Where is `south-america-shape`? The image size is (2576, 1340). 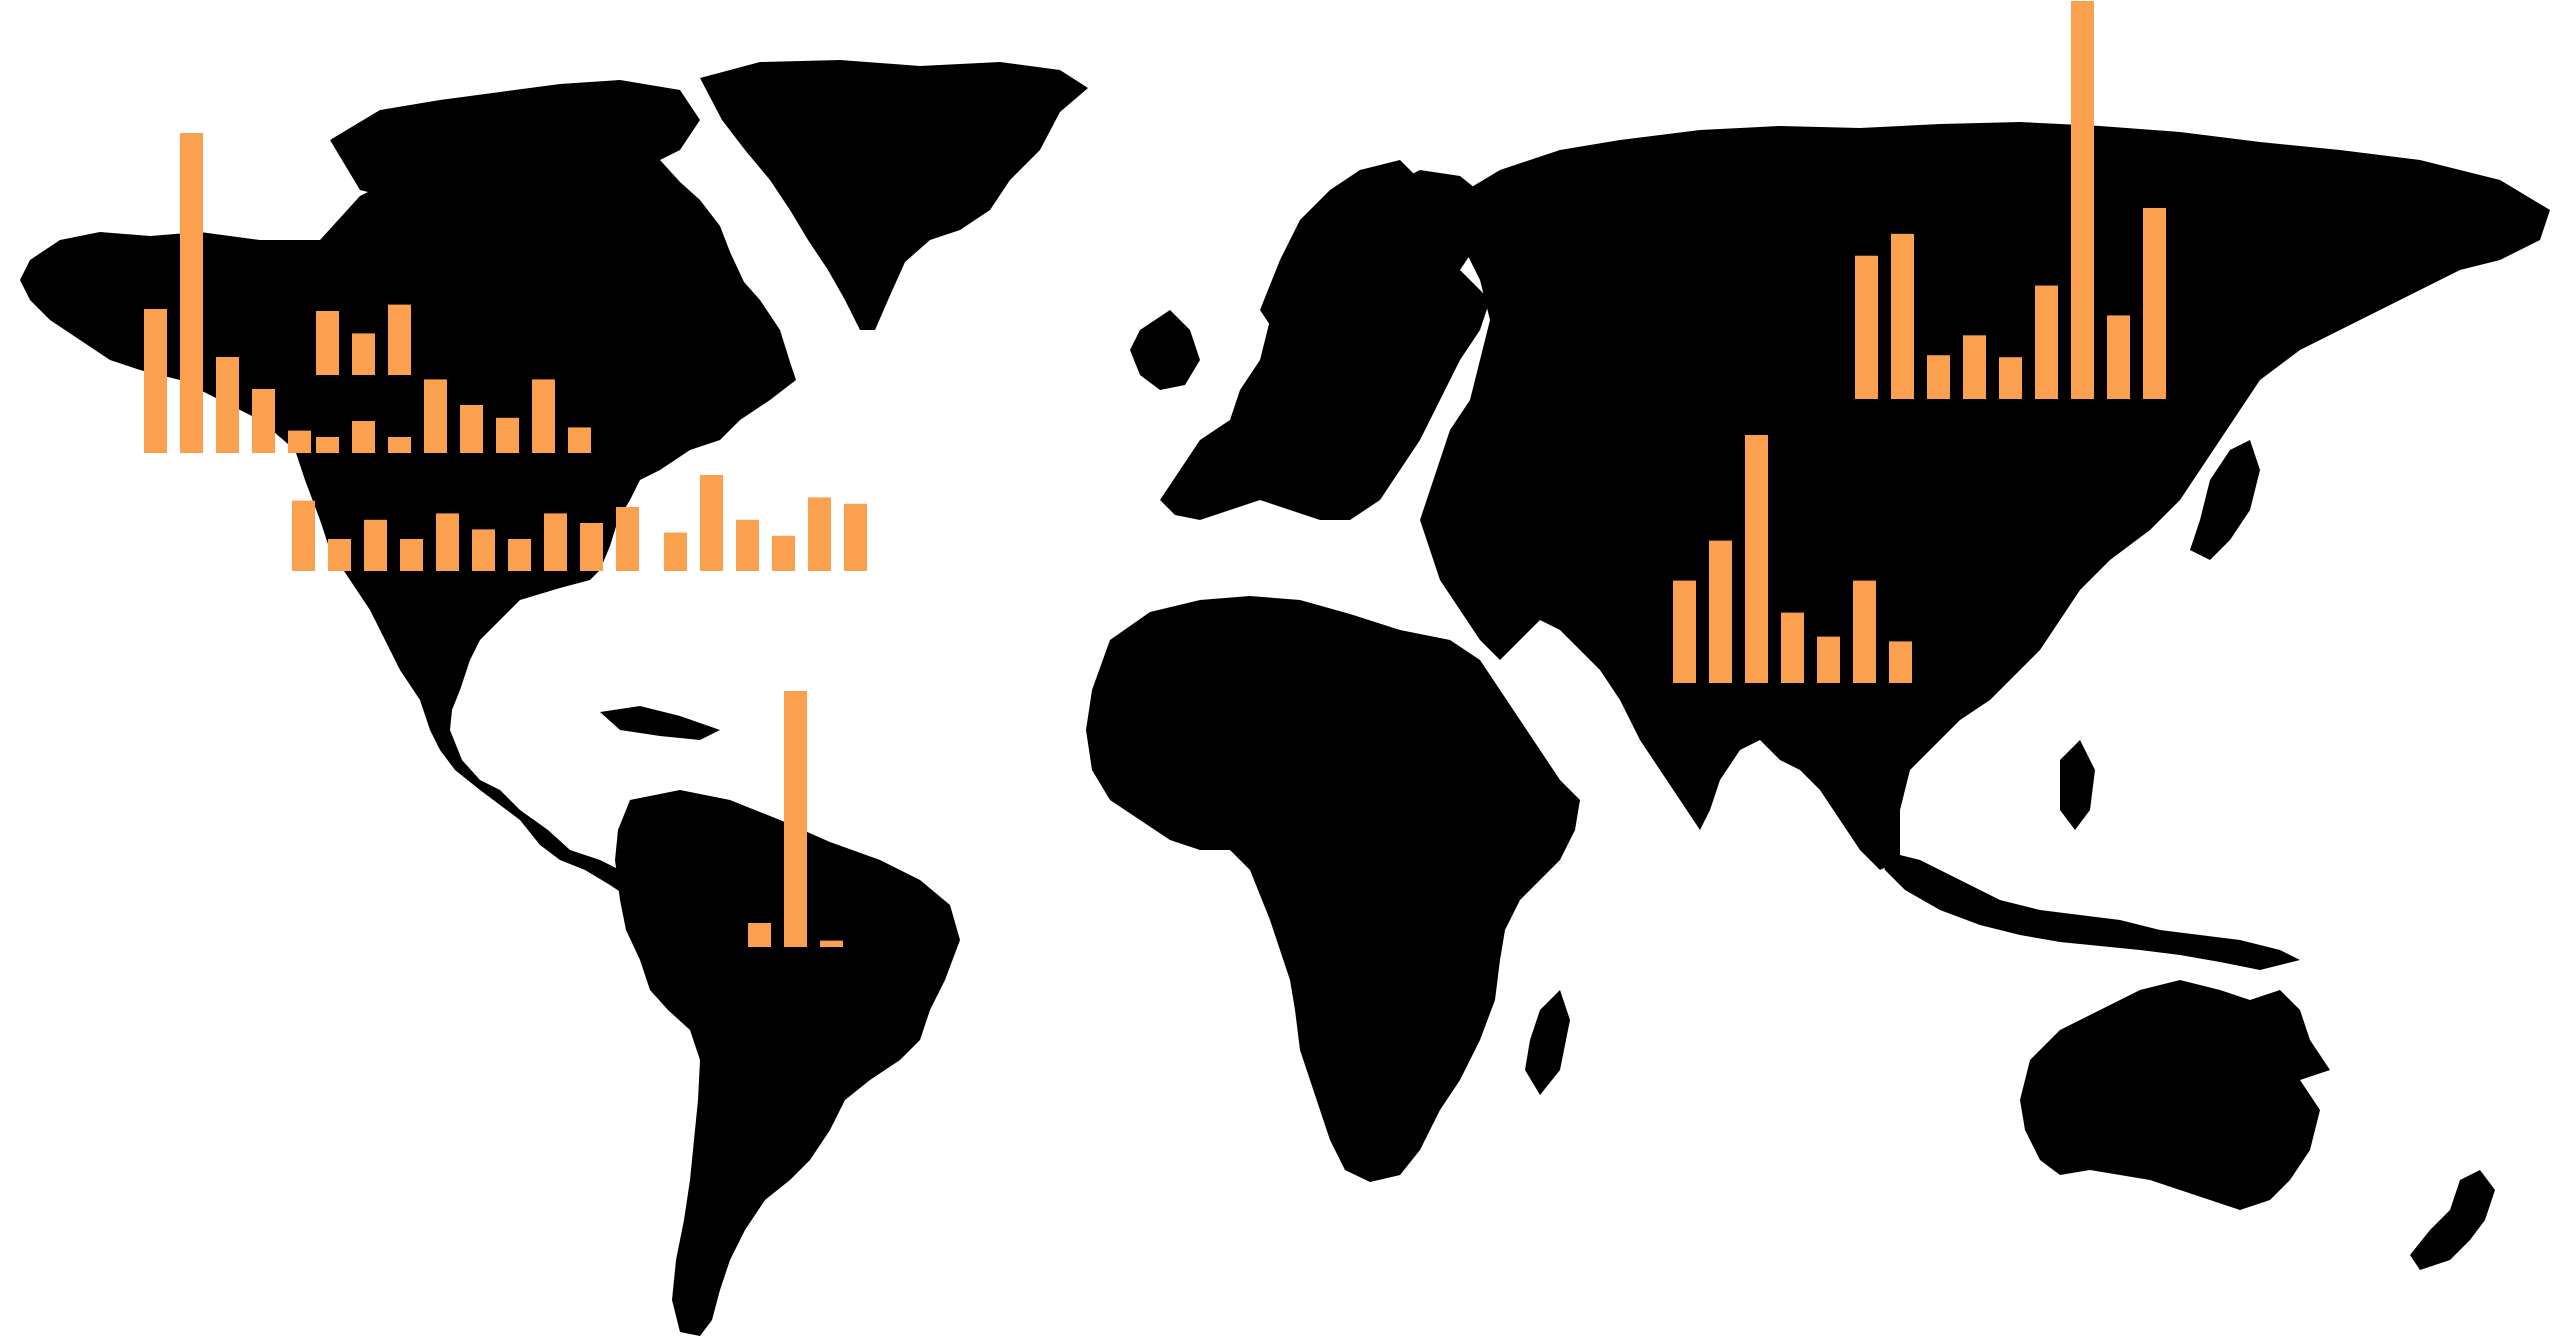 south-america-shape is located at coordinates (787, 1063).